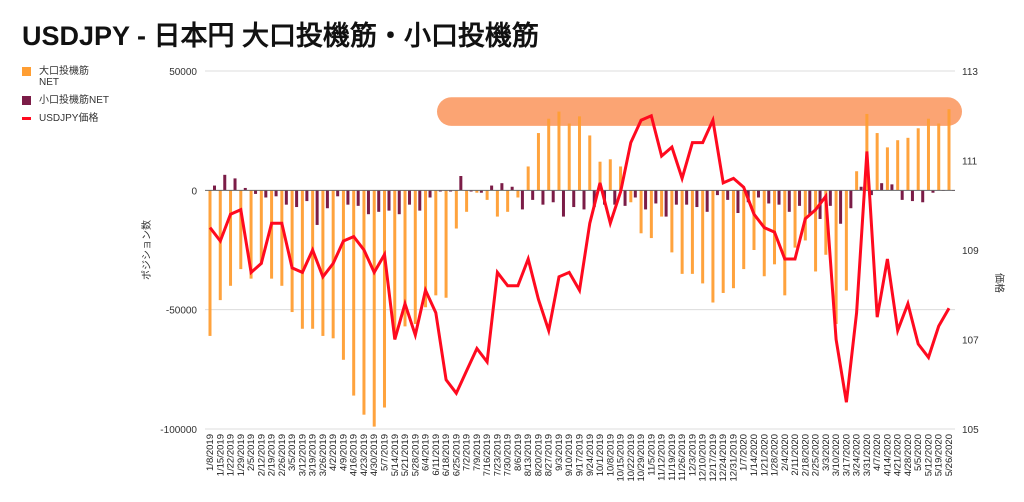 The image size is (1024, 502). I want to click on legend-item-price: USDJPY価格, so click(65, 118).